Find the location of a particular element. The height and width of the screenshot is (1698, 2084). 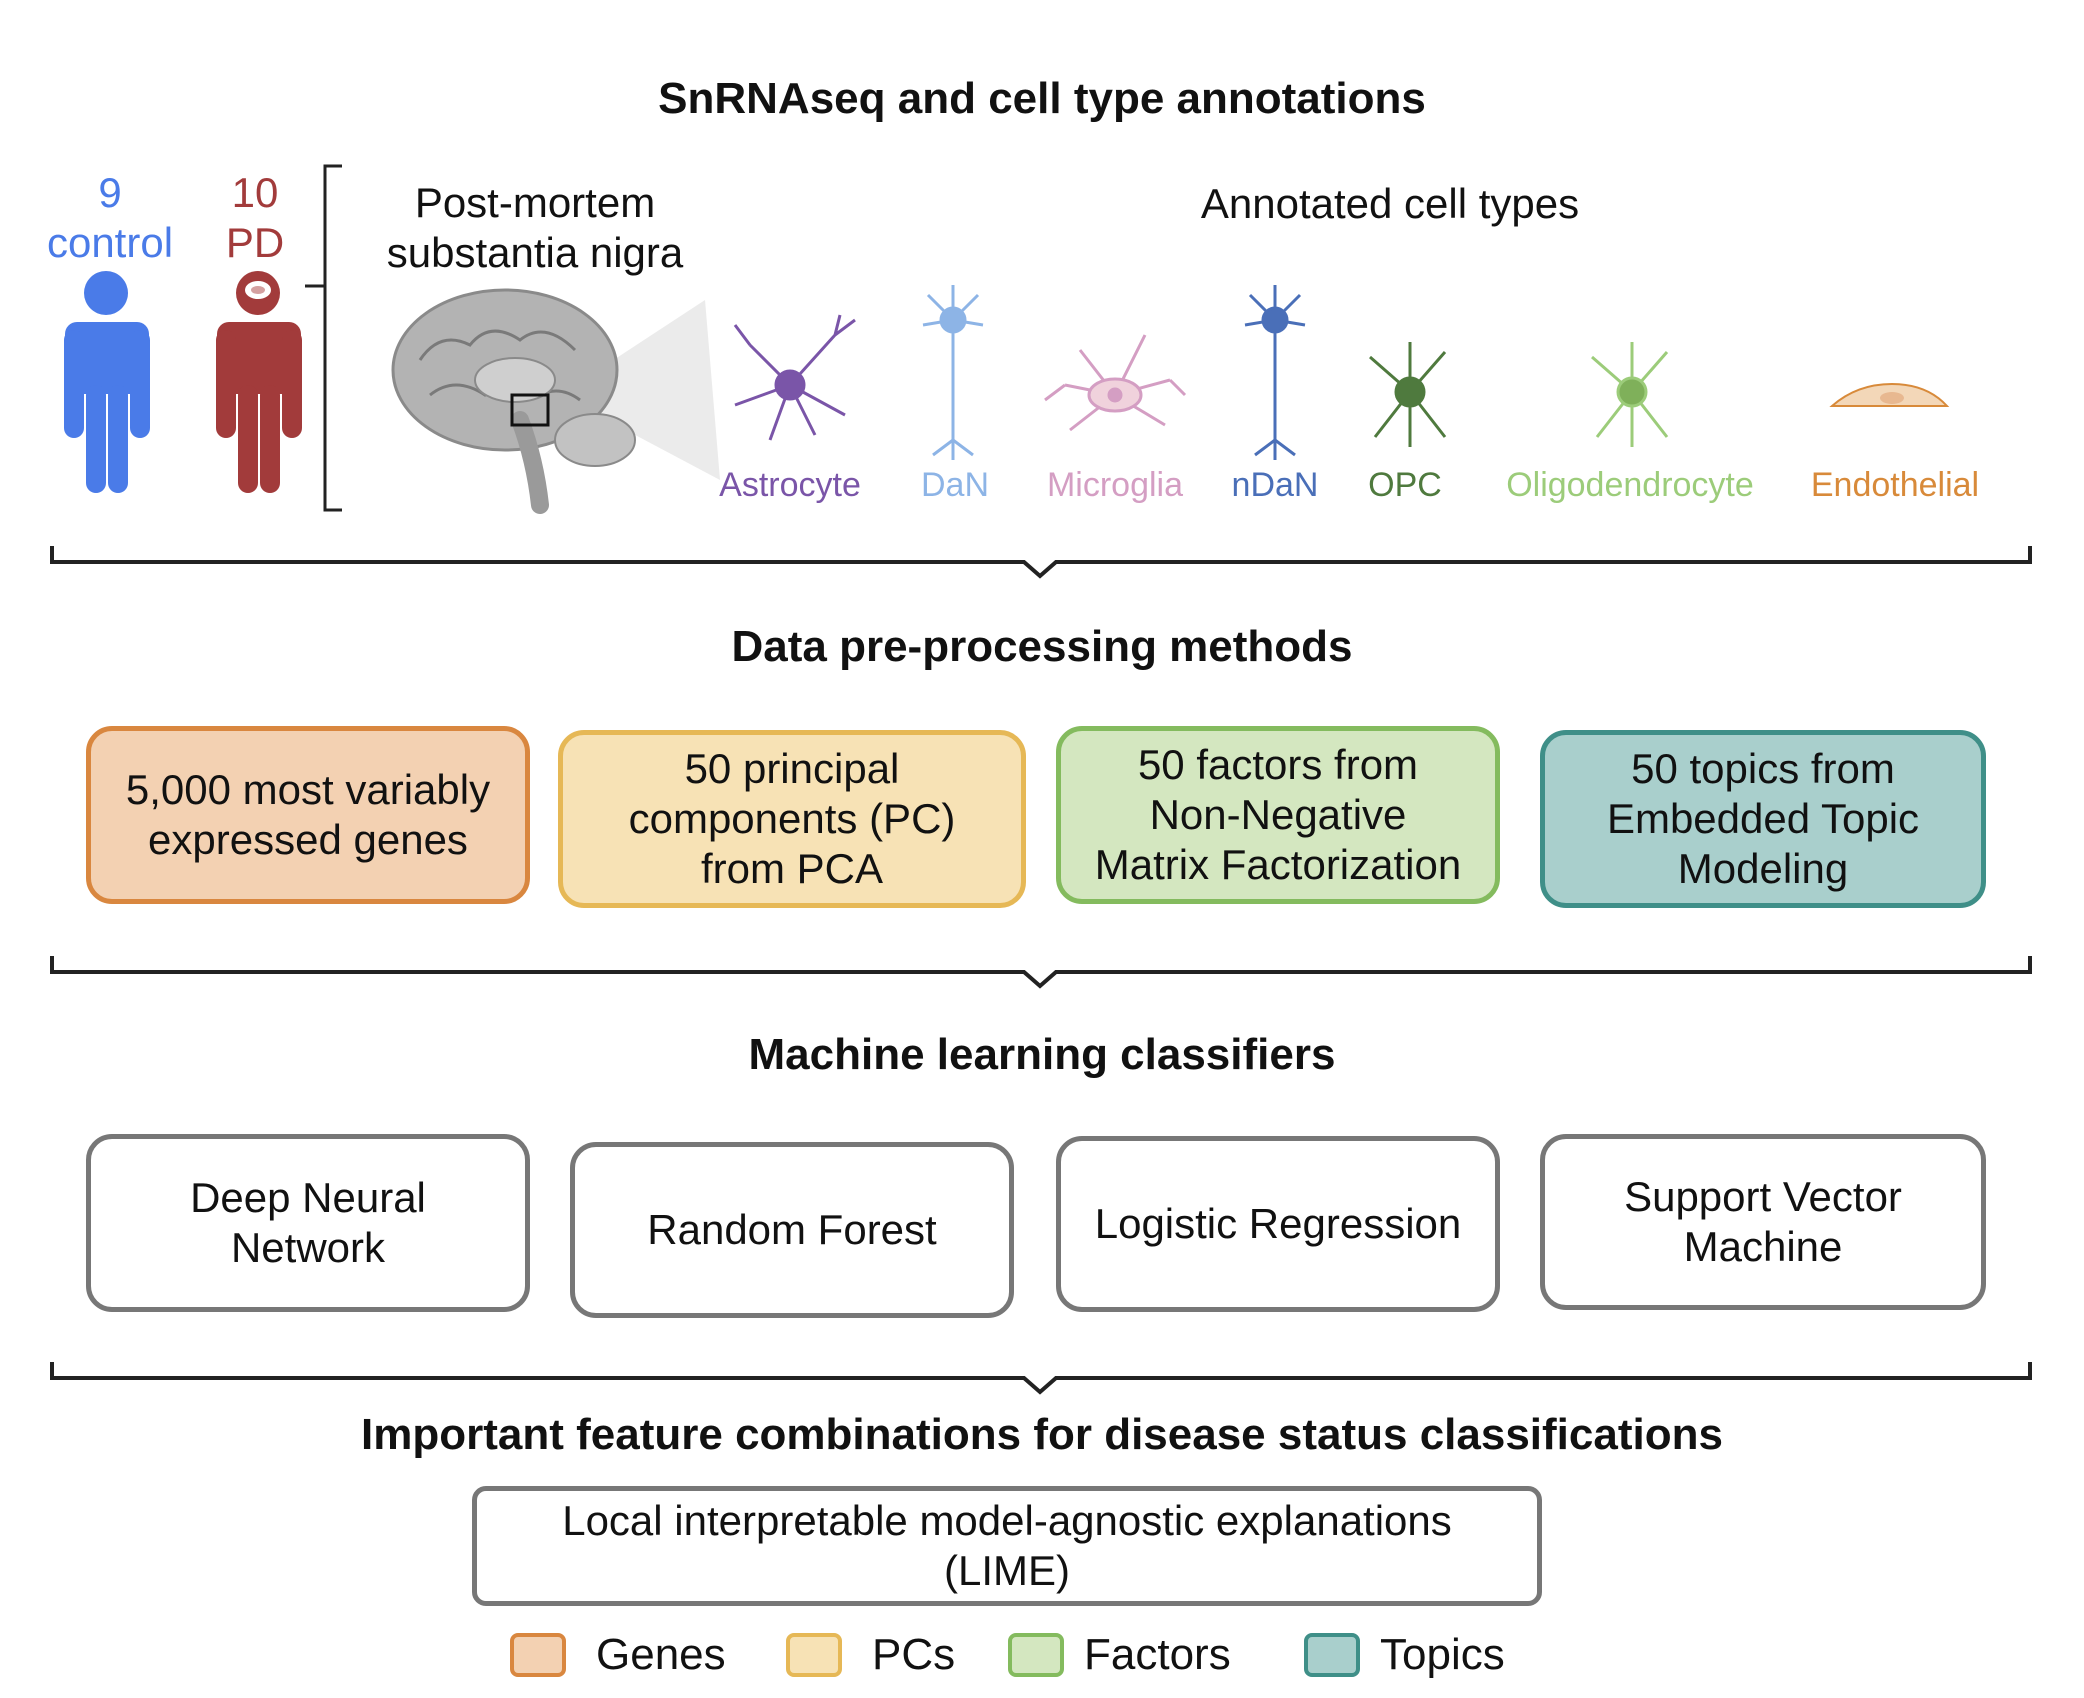

celltype-endothelial-label: Endothelial is located at coordinates (1895, 485).